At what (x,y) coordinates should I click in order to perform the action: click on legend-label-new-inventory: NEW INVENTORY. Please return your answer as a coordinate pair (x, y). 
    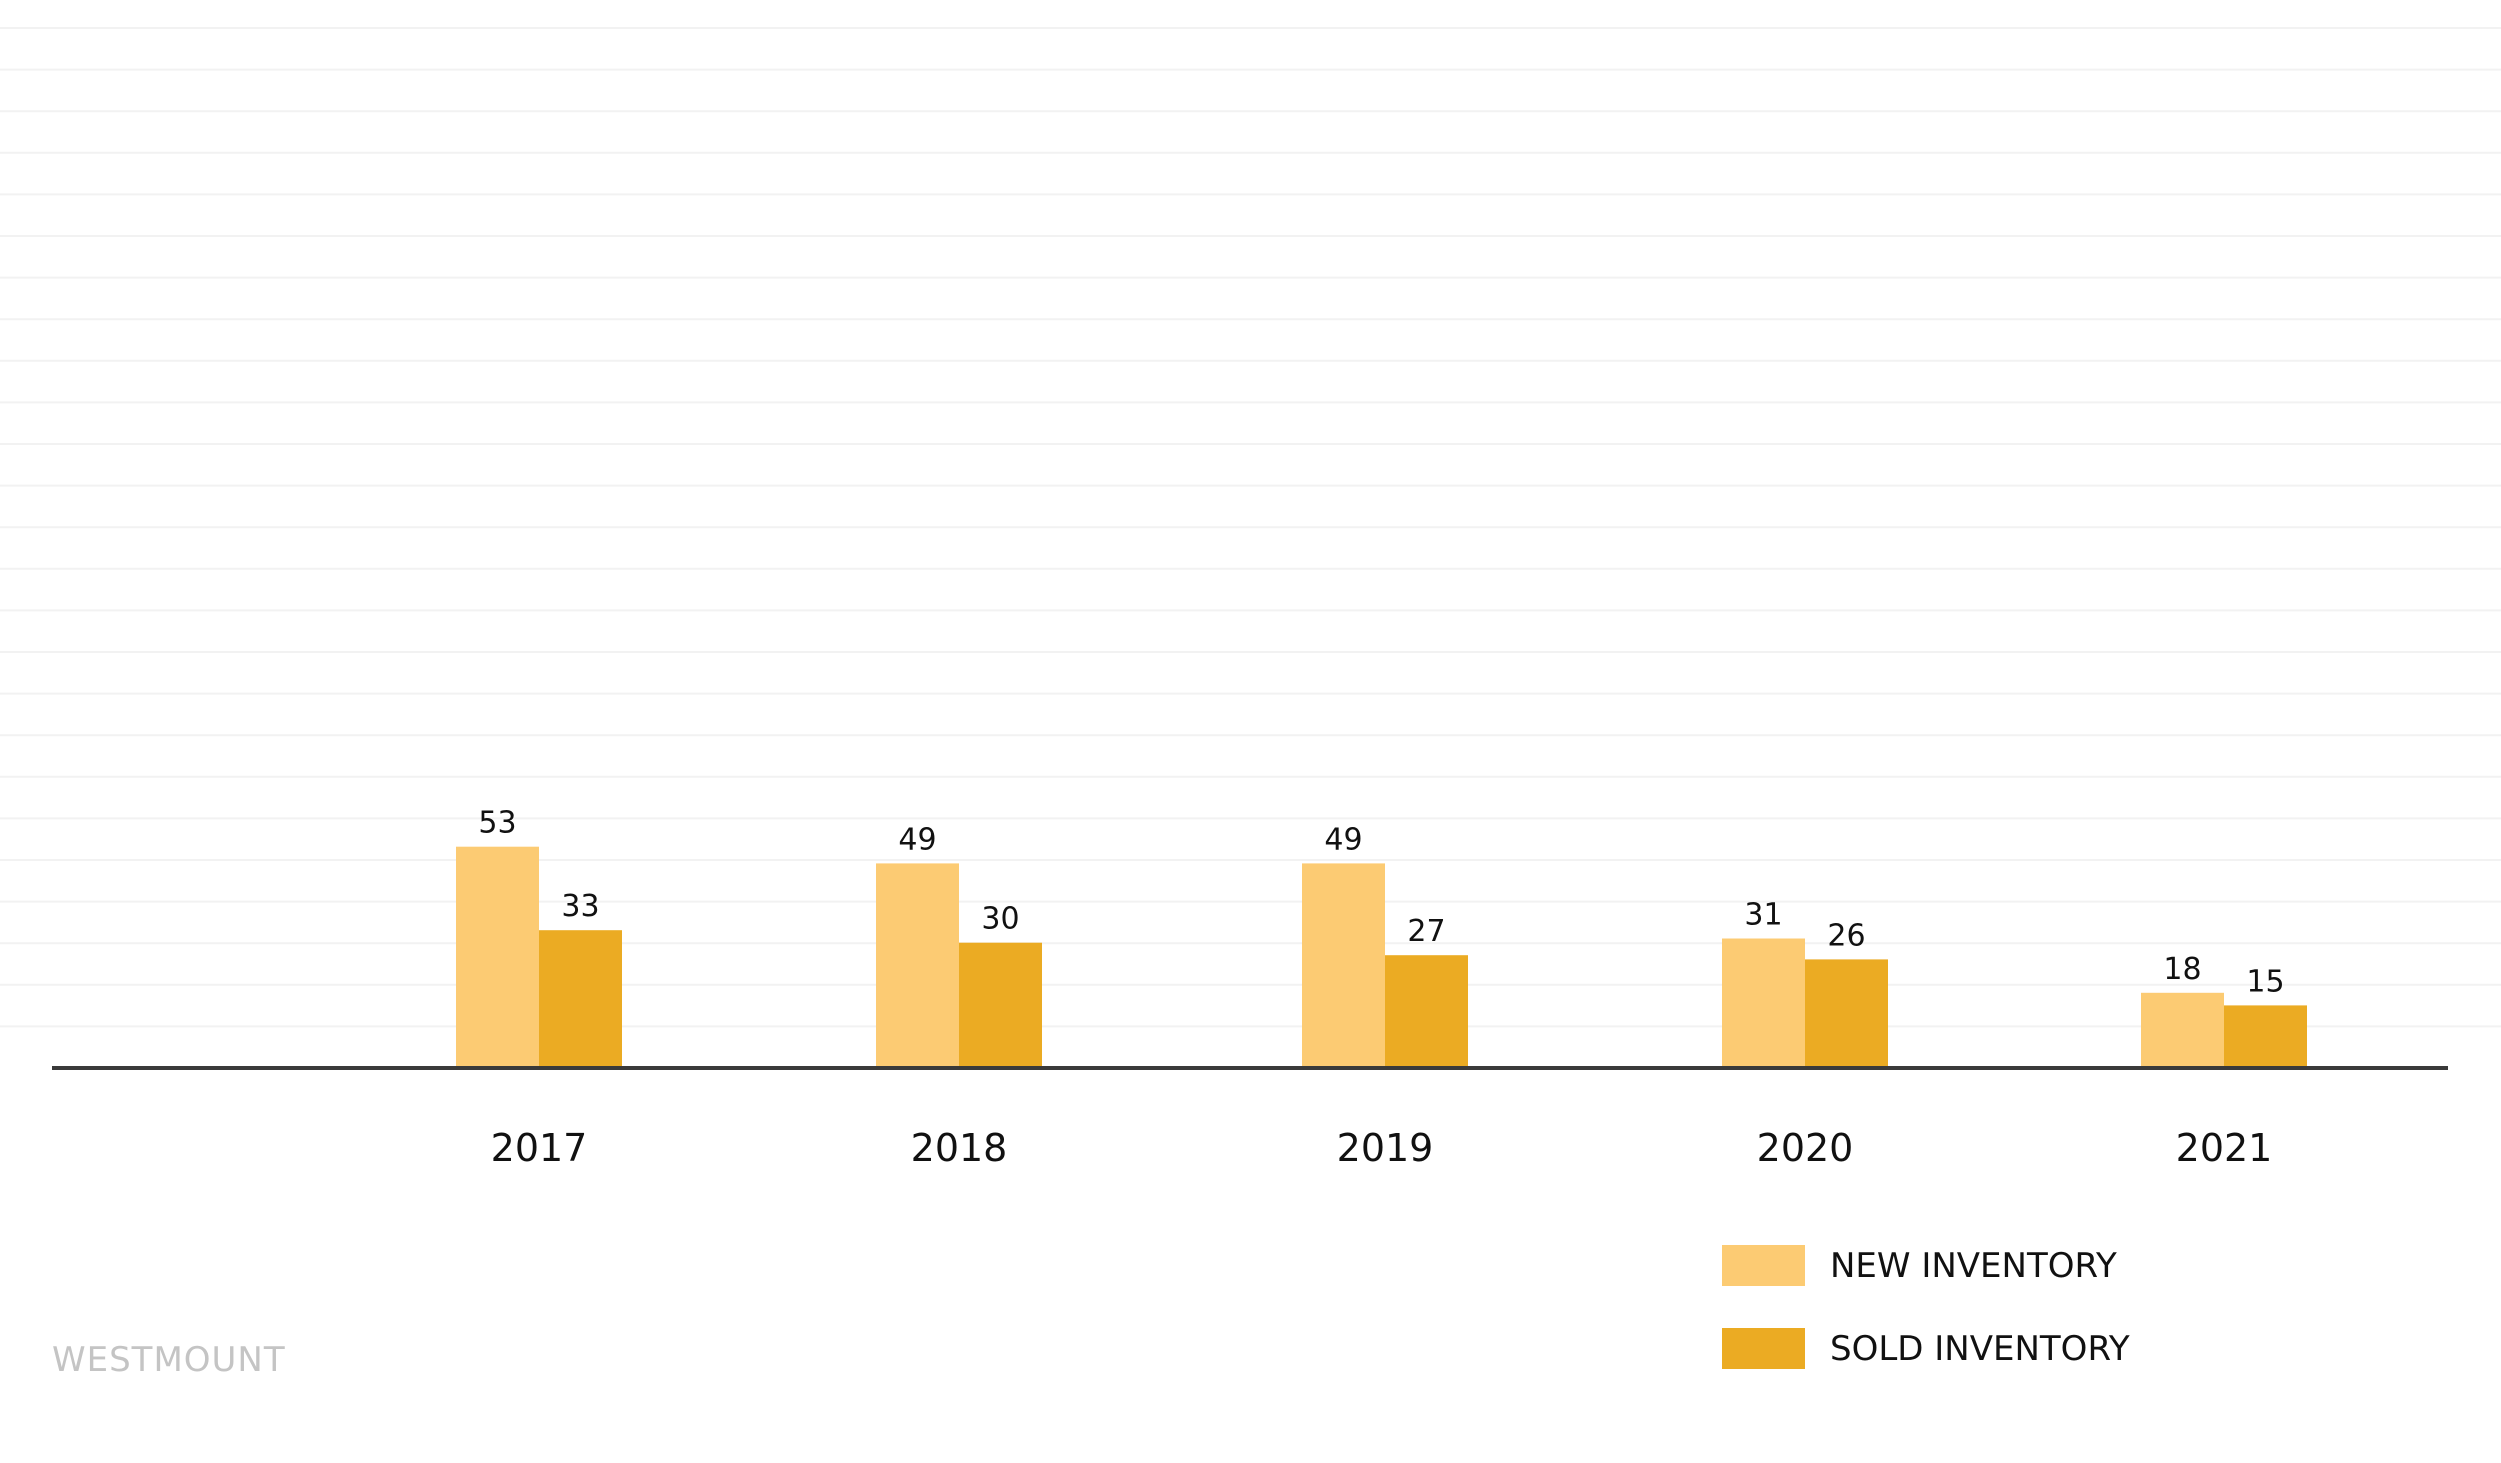
    Looking at the image, I should click on (1973, 1266).